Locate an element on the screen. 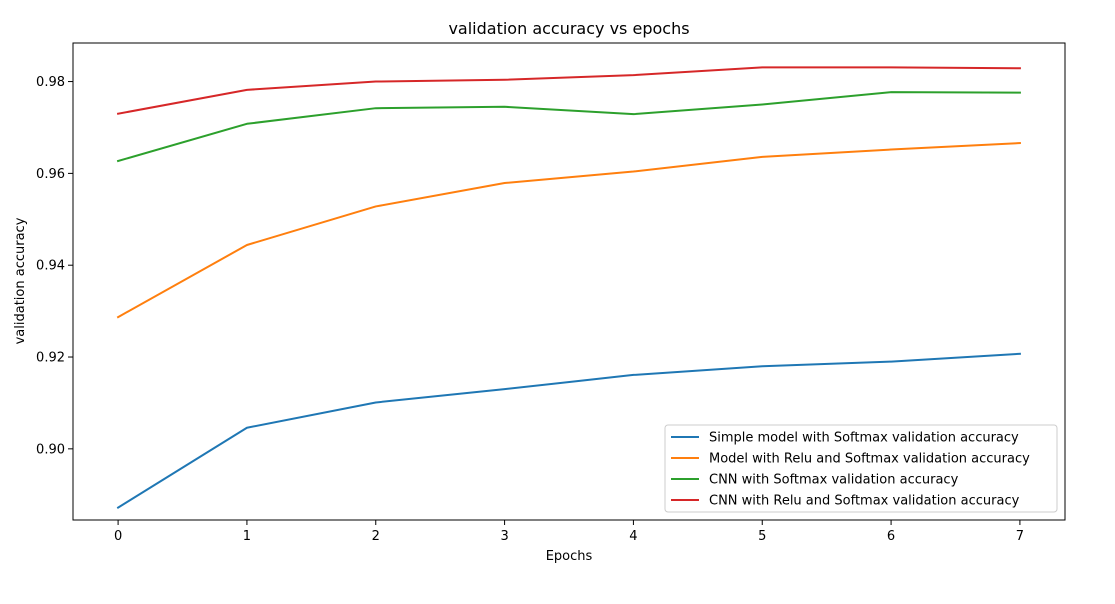  x-tick-label: 5 is located at coordinates (762, 536).